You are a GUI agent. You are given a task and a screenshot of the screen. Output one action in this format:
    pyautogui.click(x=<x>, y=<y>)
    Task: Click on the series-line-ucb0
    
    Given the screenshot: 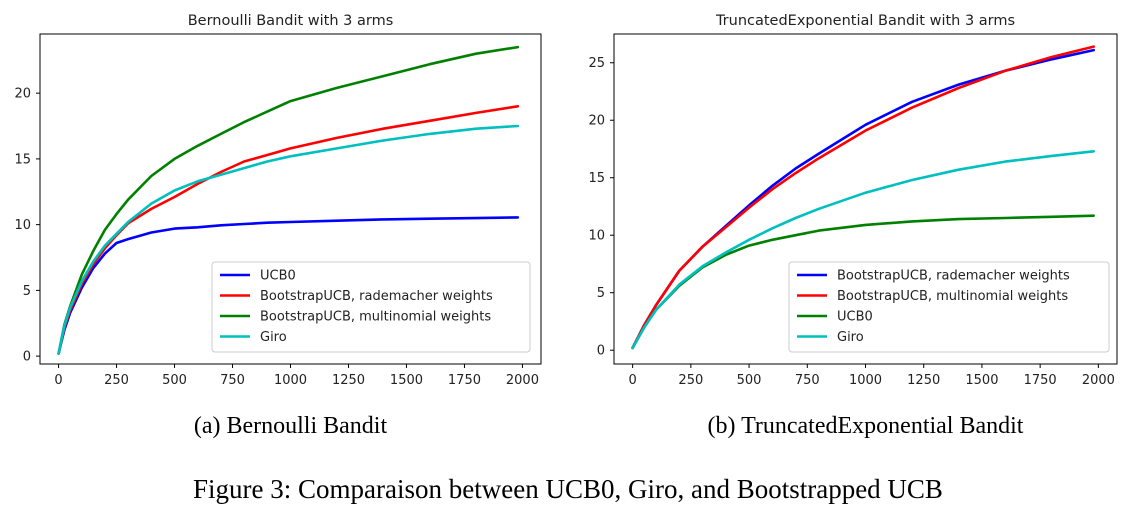 What is the action you would take?
    pyautogui.click(x=288, y=285)
    